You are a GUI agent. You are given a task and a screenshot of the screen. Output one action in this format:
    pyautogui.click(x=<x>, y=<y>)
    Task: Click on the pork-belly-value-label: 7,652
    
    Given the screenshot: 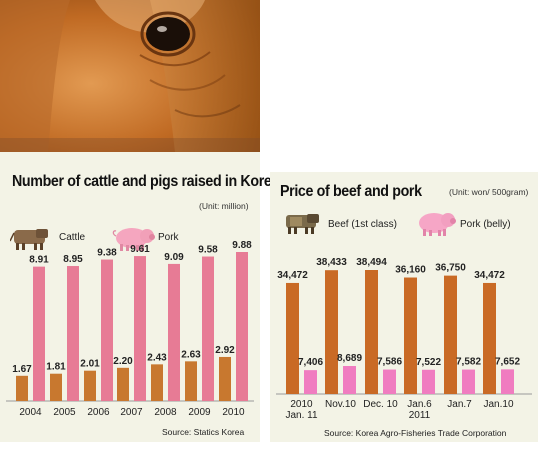 What is the action you would take?
    pyautogui.click(x=507, y=361)
    